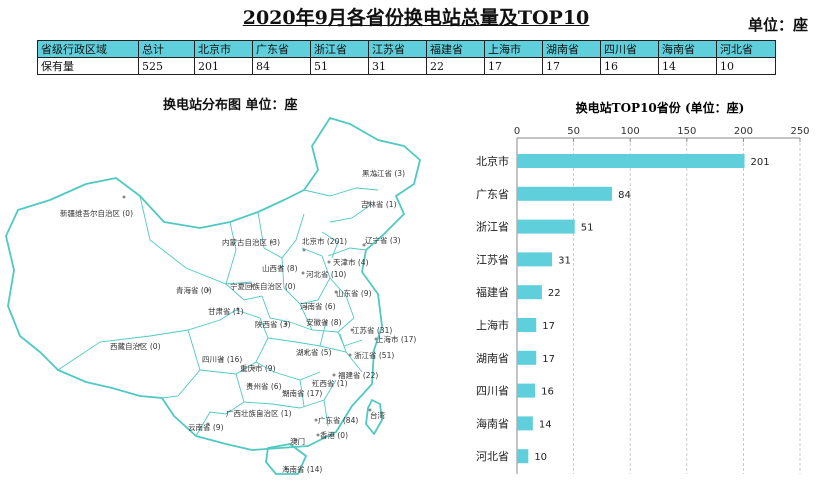 Image resolution: width=832 pixels, height=481 pixels. Describe the element at coordinates (687, 66) in the screenshot. I see `data-cell: 14` at that location.